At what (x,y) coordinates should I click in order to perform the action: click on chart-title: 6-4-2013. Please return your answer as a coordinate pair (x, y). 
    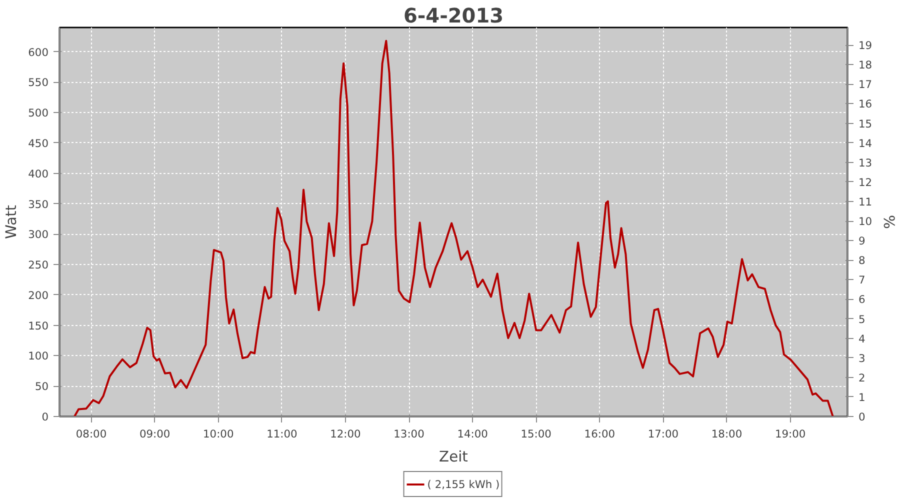
    Looking at the image, I should click on (453, 16).